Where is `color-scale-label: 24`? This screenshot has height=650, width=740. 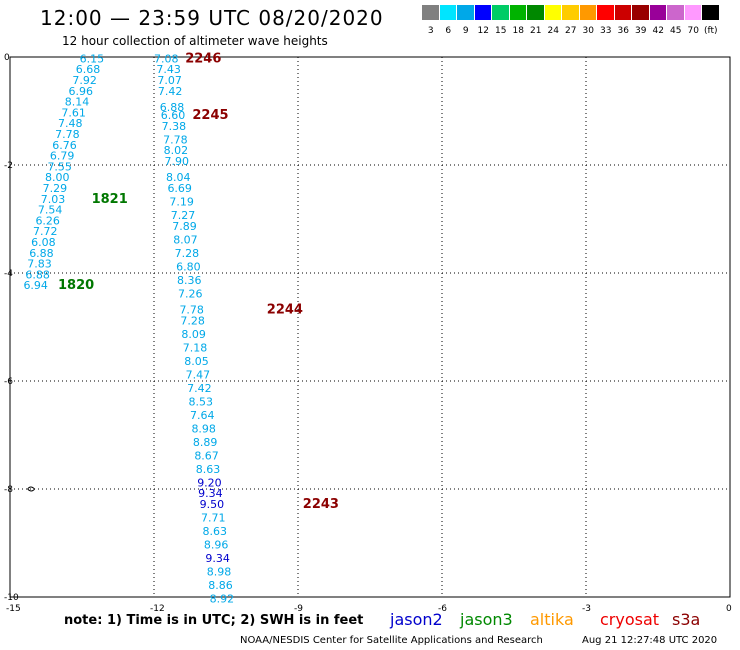
color-scale-label: 24 is located at coordinates (553, 31).